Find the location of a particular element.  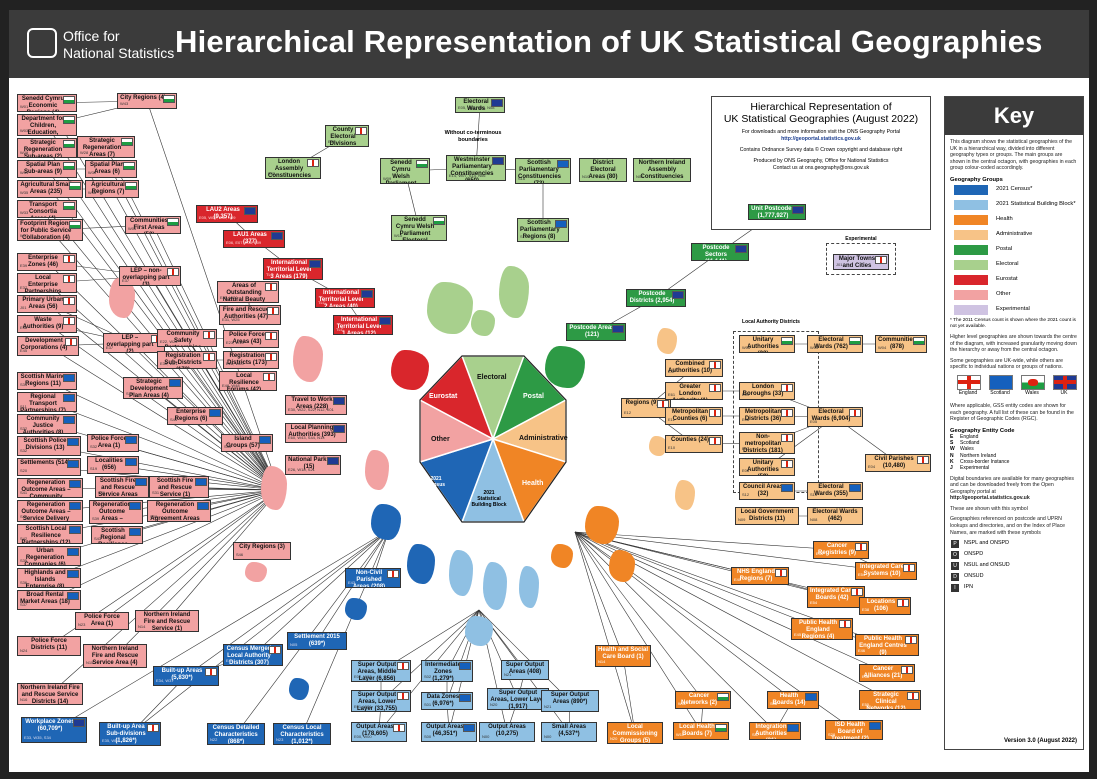

geo-box-code: E54 is located at coordinates (814, 602).